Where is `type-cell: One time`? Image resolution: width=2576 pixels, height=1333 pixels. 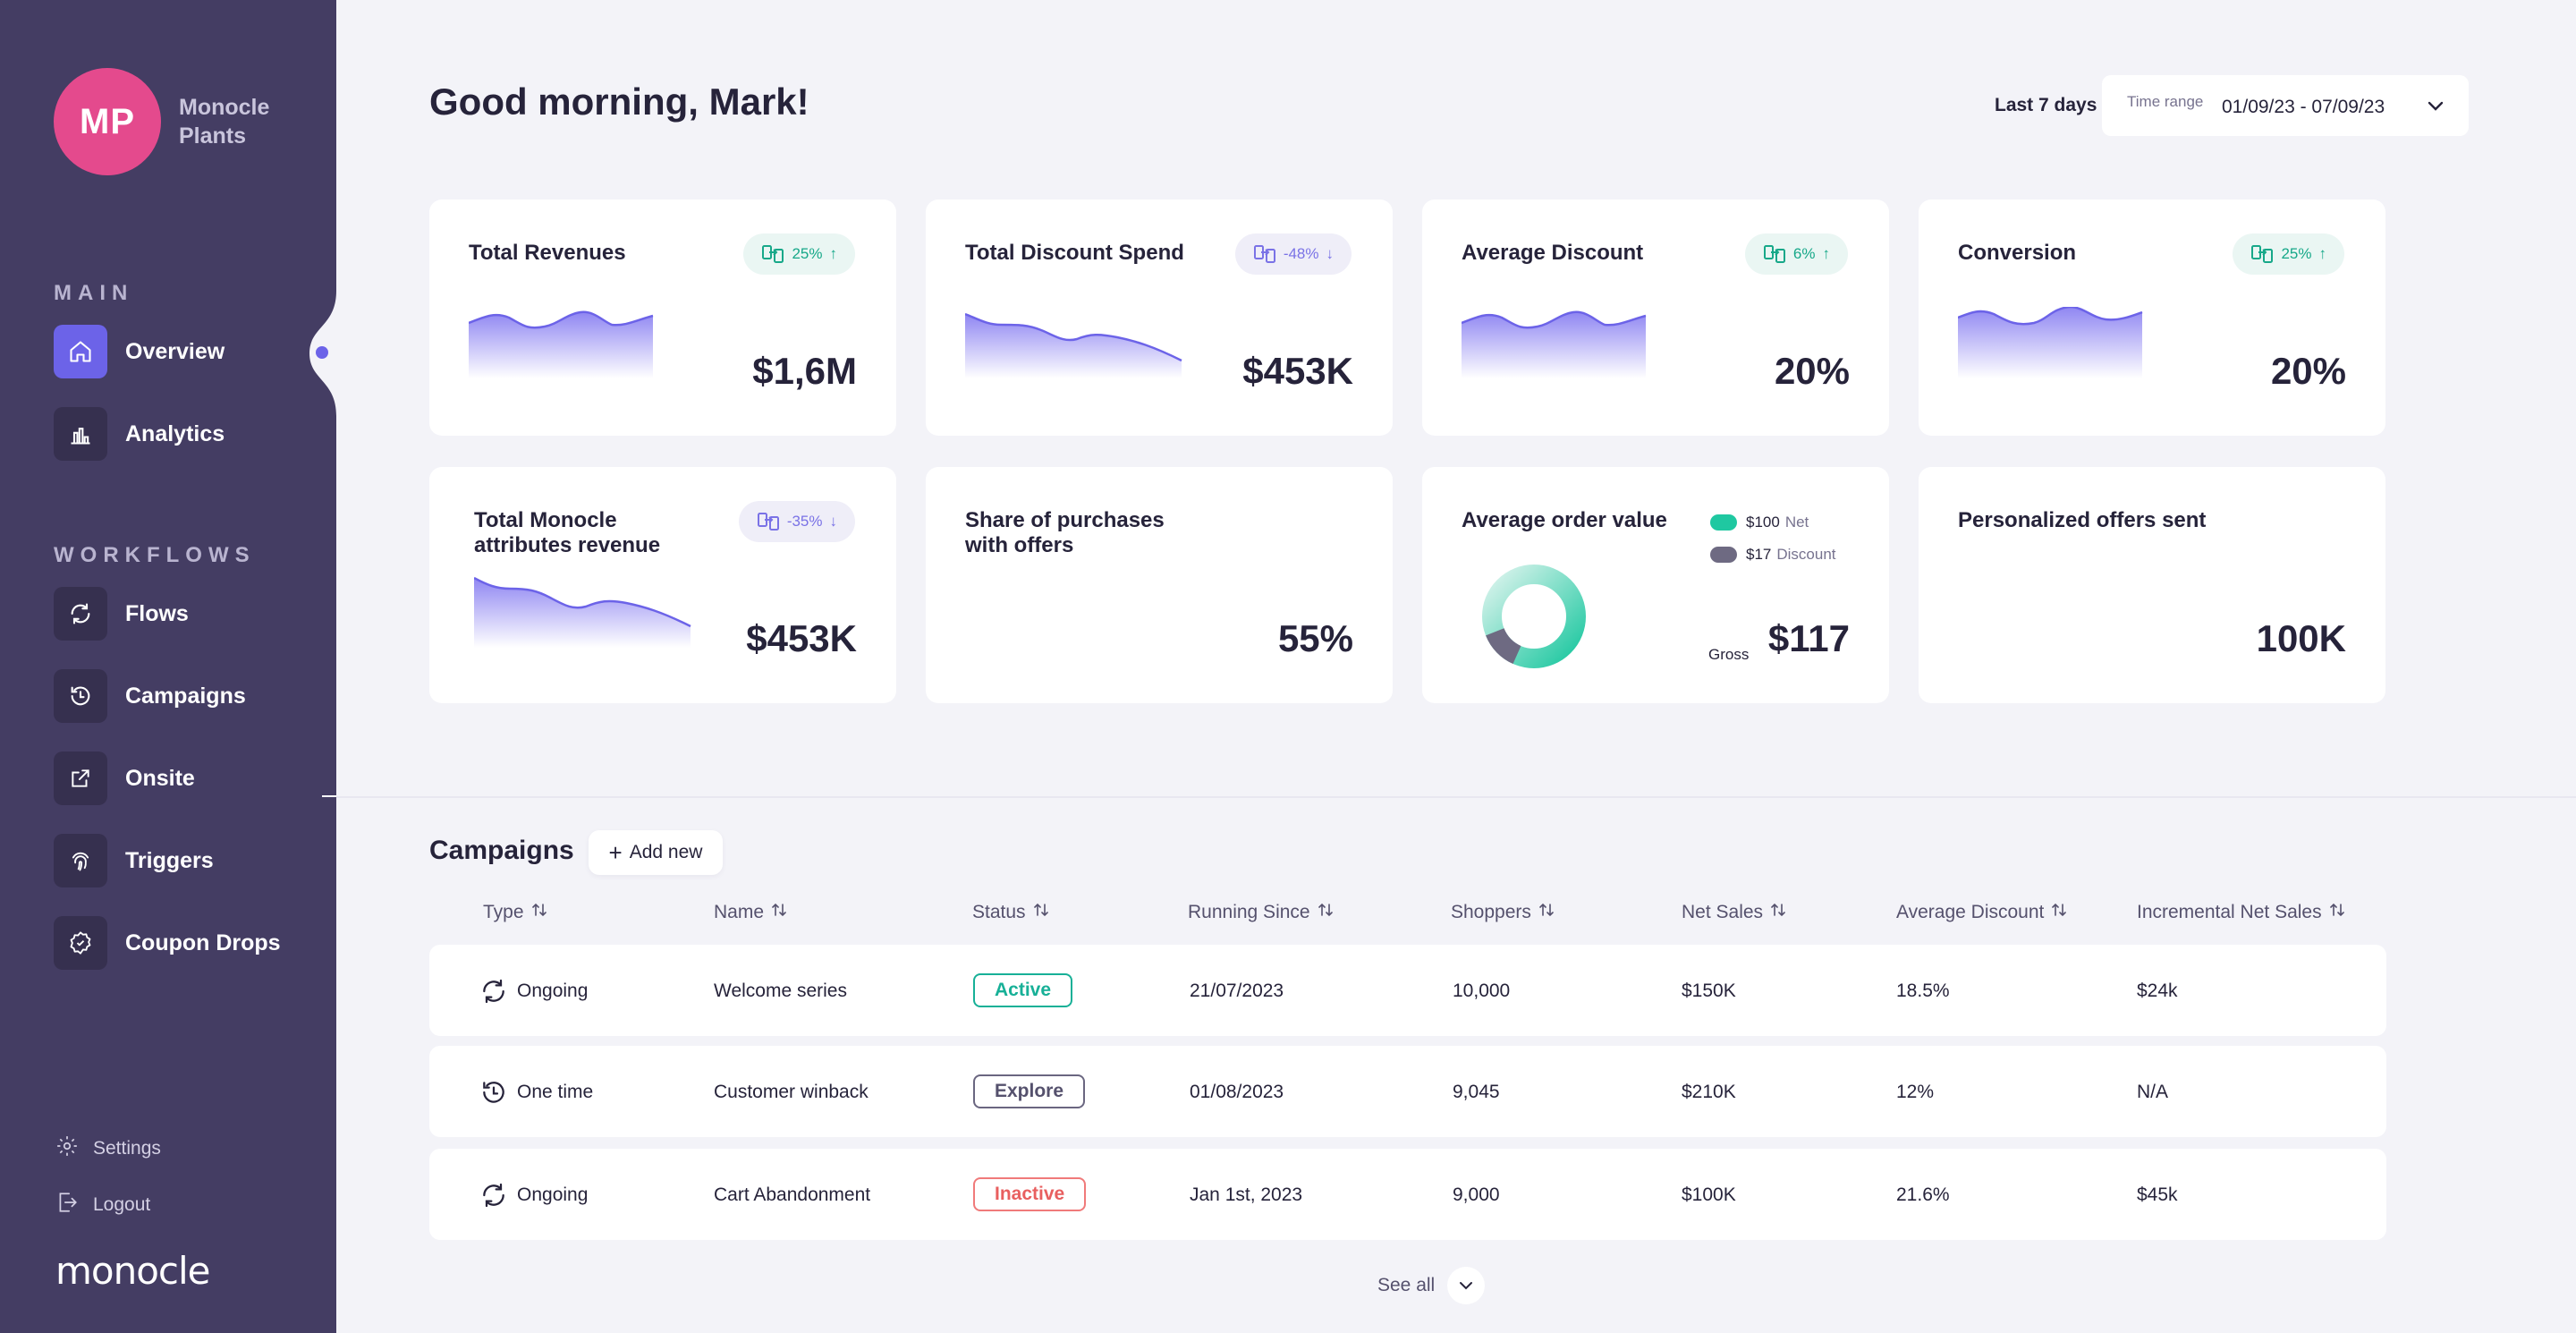
type-cell: One time is located at coordinates (536, 1092).